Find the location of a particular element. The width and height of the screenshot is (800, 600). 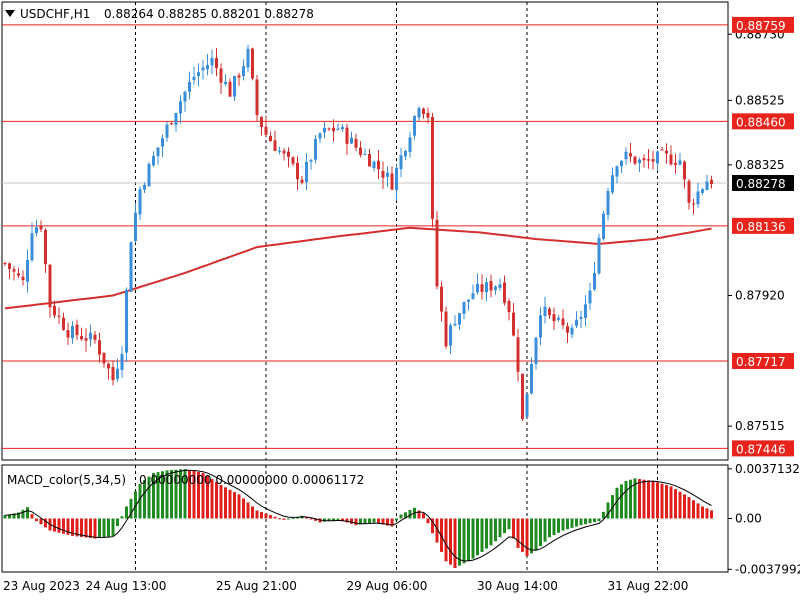

level-tag is located at coordinates (763, 360).